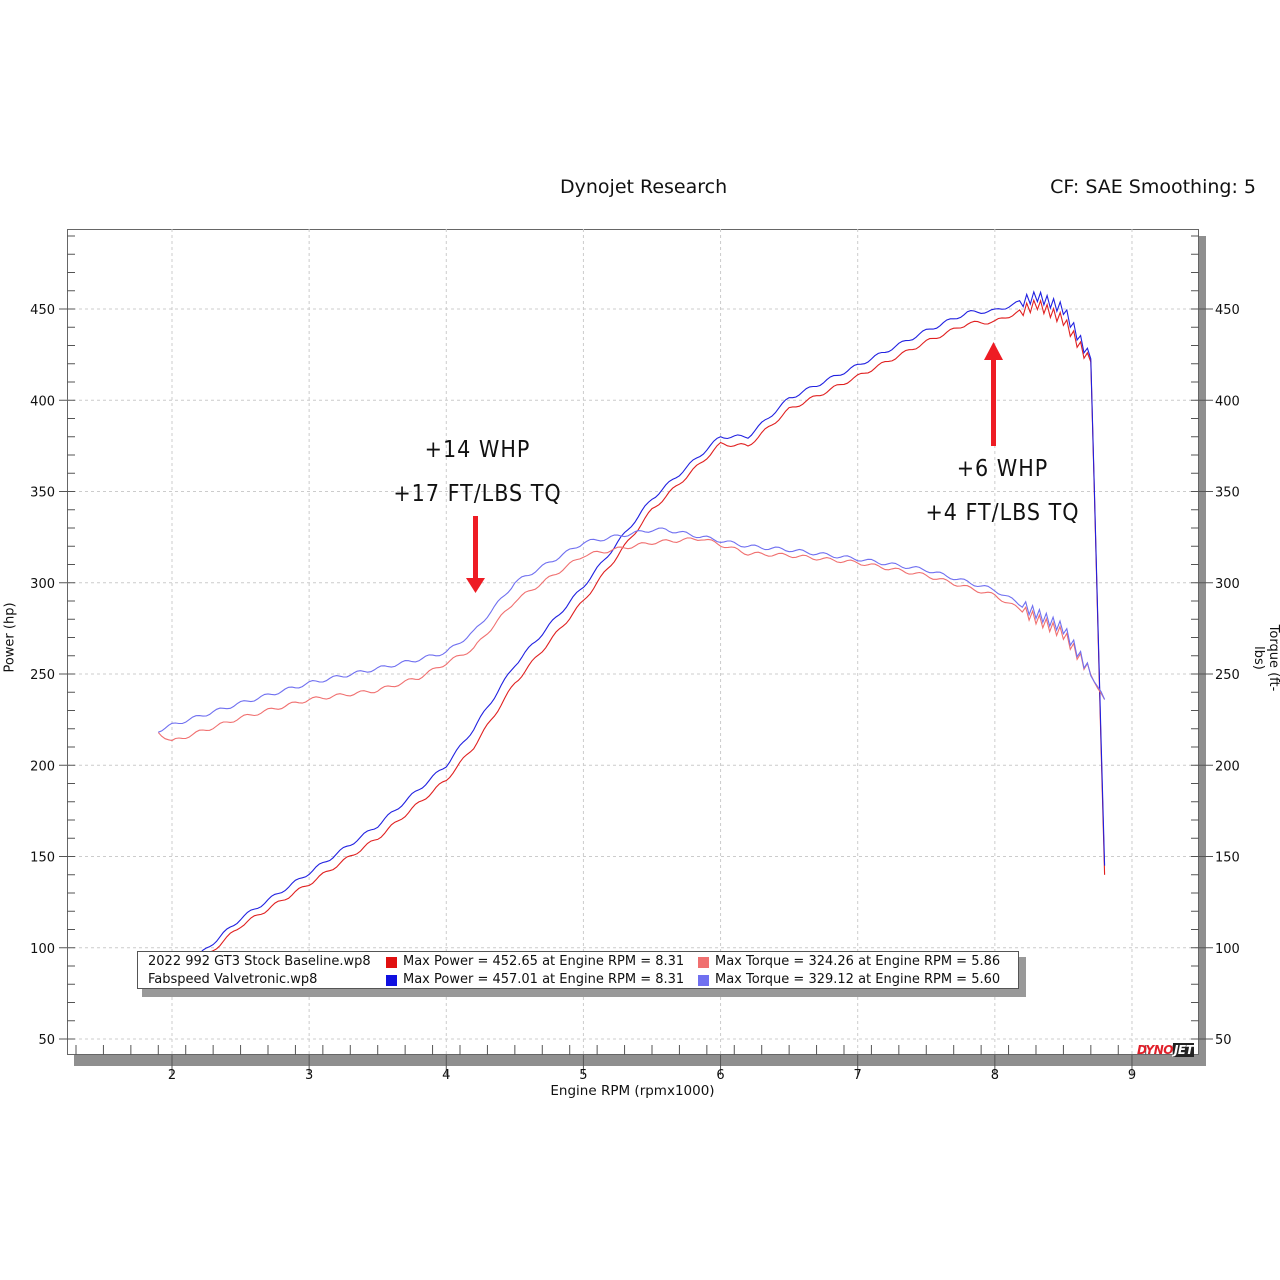  Describe the element at coordinates (233, 979) in the screenshot. I see `legend-run-name: Fabspeed Valvetronic.wp8` at that location.